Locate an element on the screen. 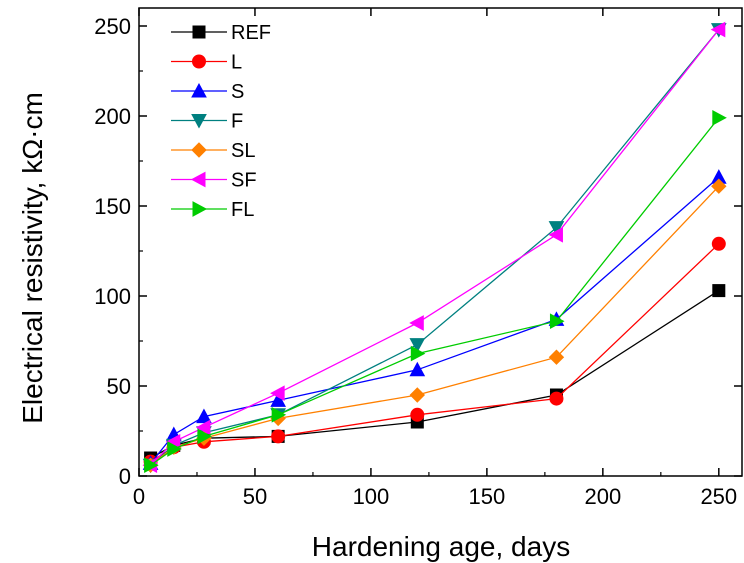  legend-item-sf: SF is located at coordinates (214, 181).